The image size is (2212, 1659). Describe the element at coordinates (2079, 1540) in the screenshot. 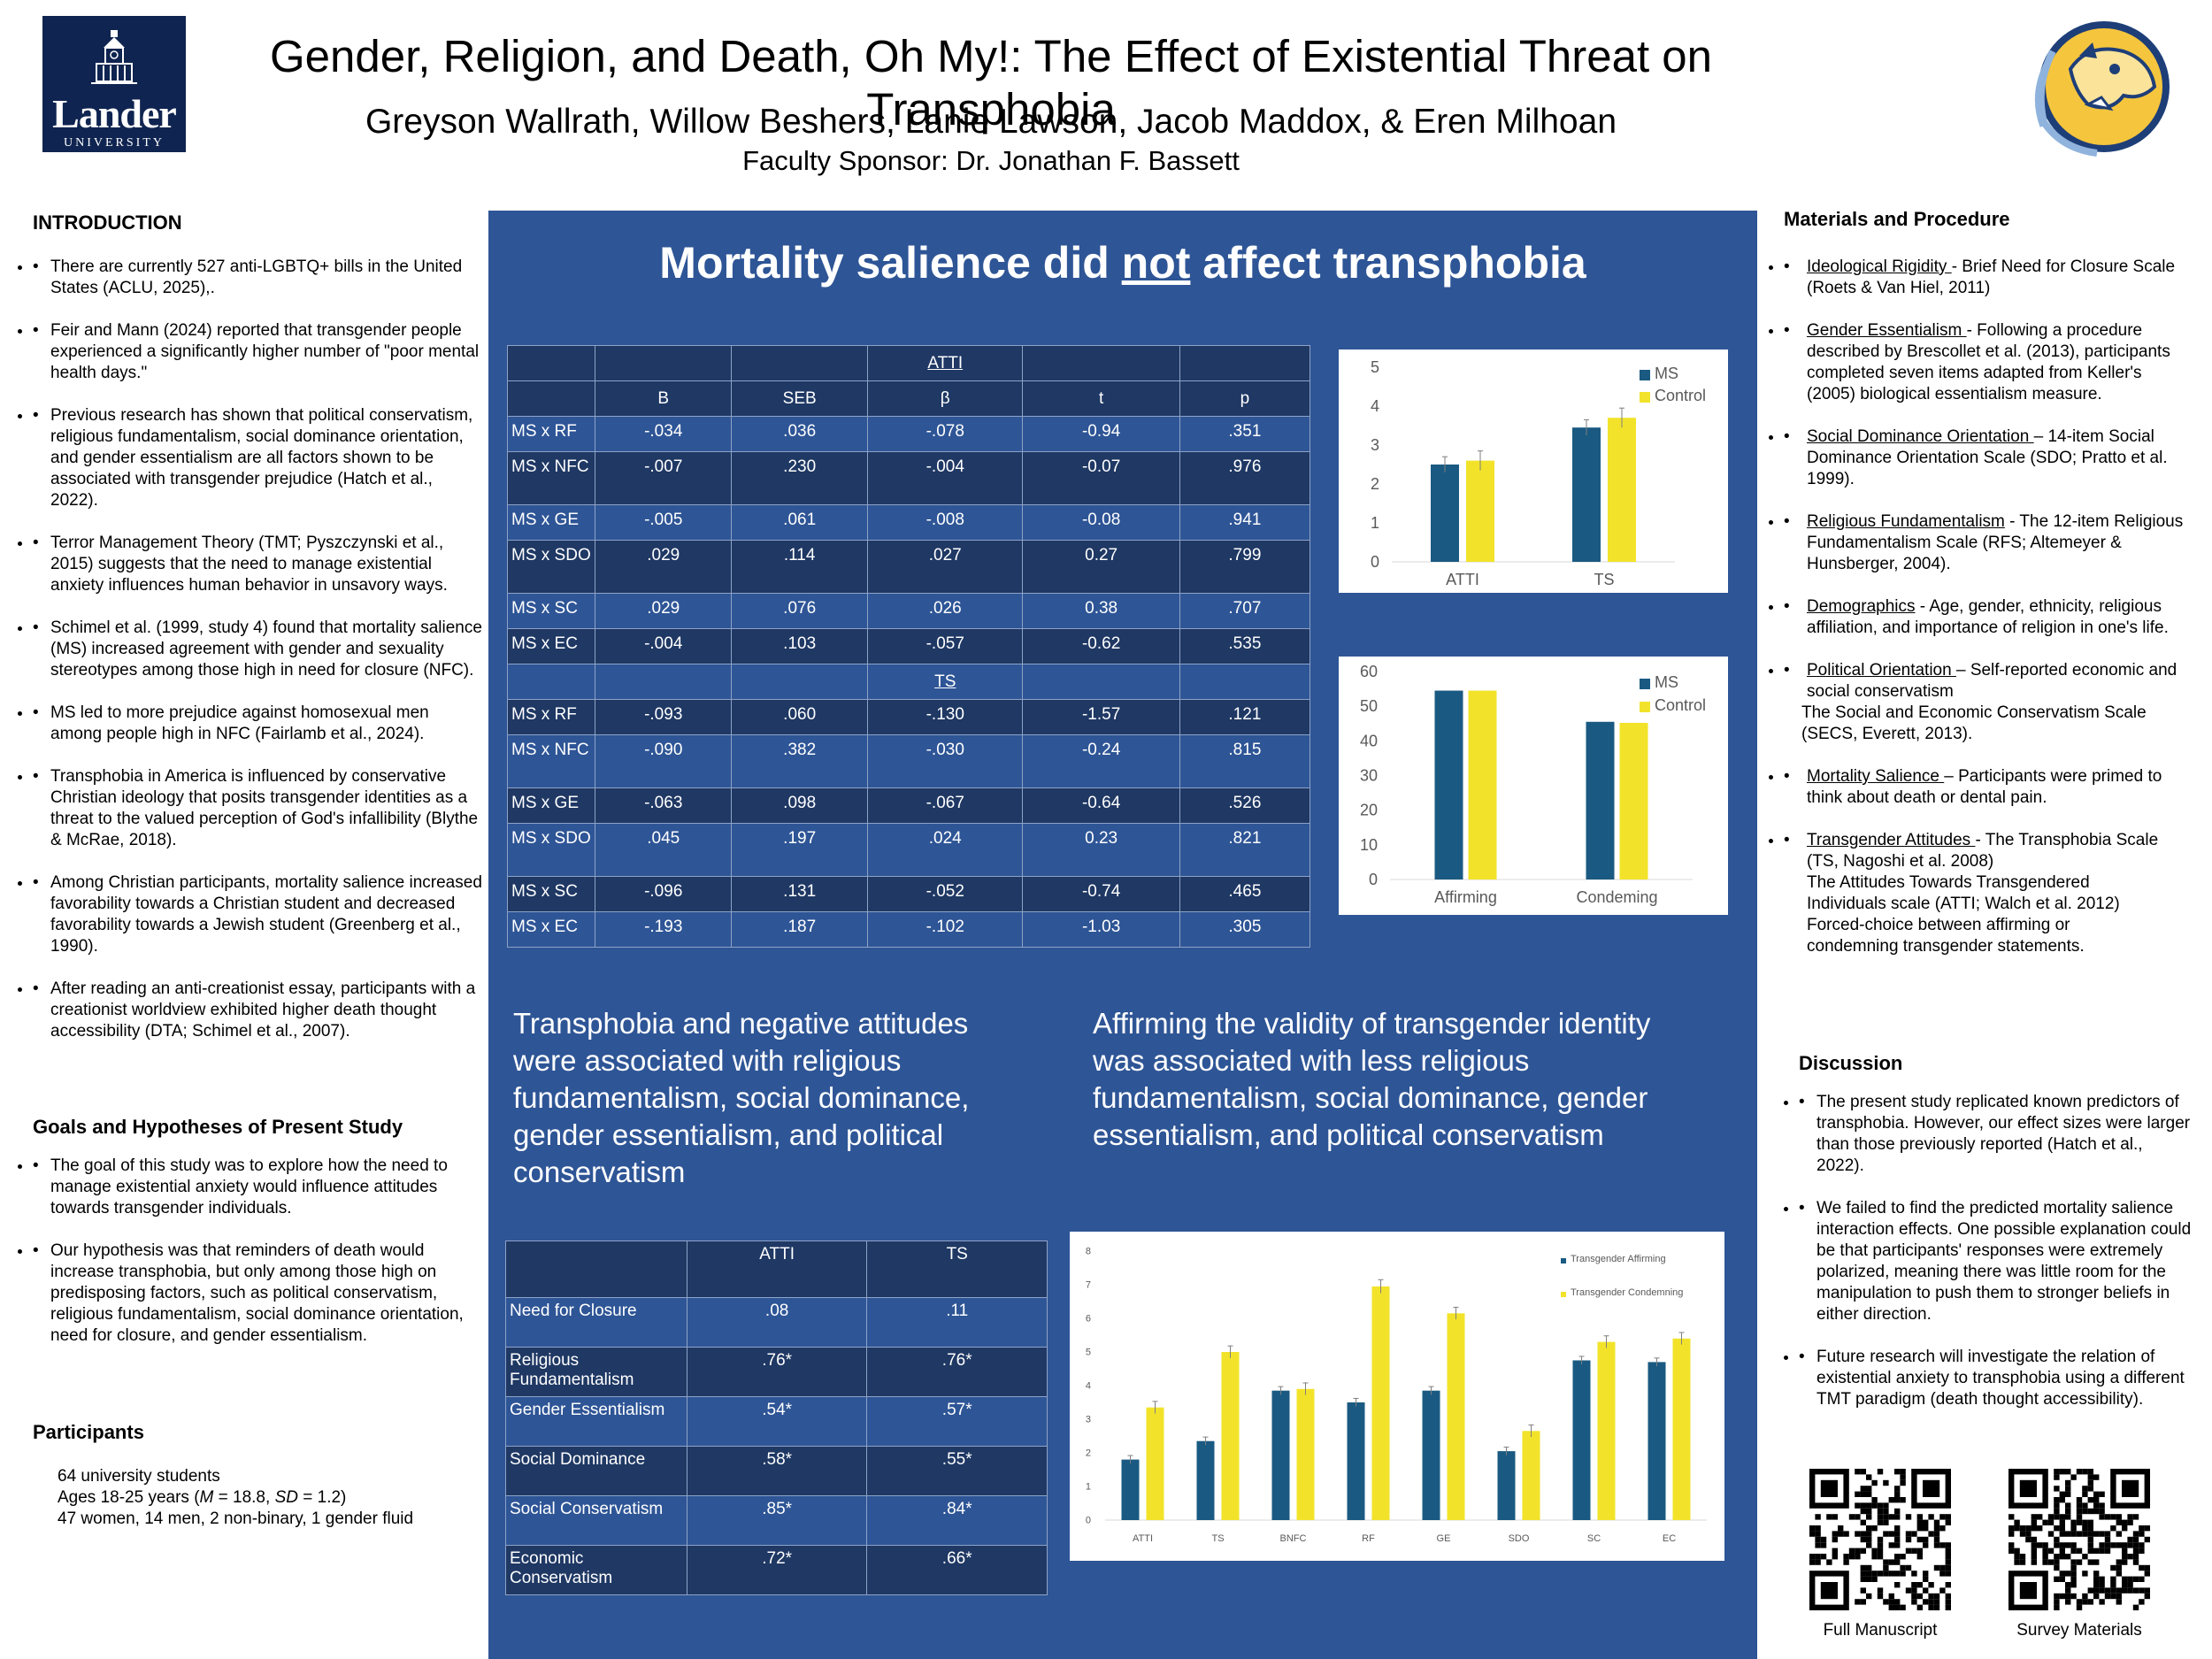

I see `qr-code-survey-icon` at that location.